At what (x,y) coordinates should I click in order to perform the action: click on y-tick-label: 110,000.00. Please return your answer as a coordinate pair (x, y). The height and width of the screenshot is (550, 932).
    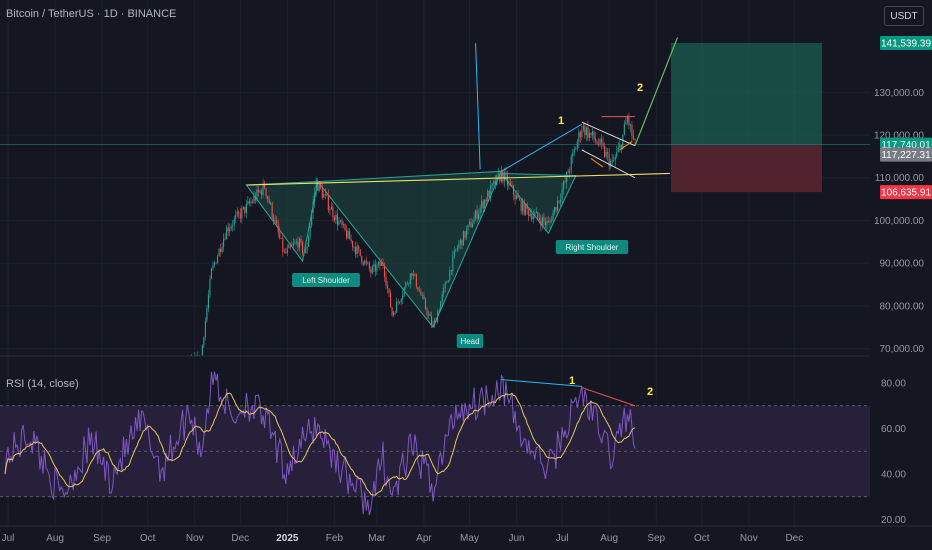
    Looking at the image, I should click on (900, 178).